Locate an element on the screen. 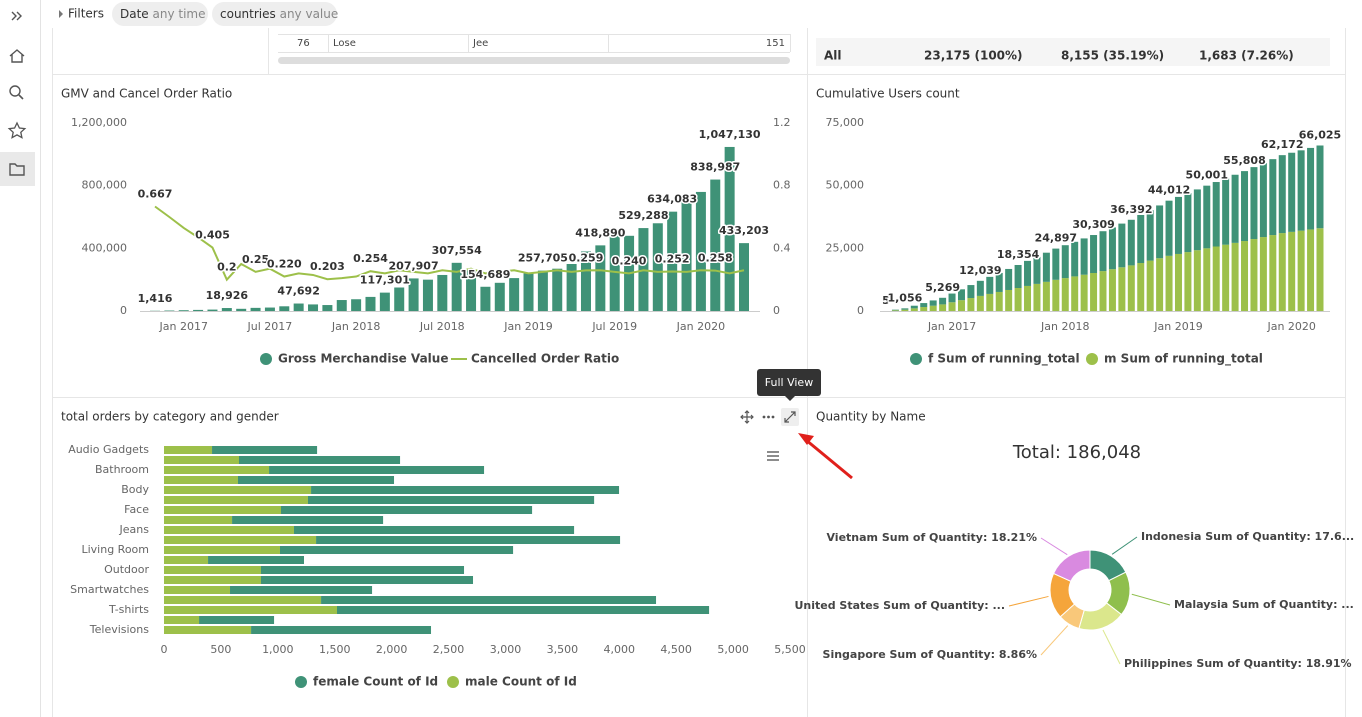 This screenshot has width=1362, height=717. x-tick-label: 4,500 is located at coordinates (676, 649).